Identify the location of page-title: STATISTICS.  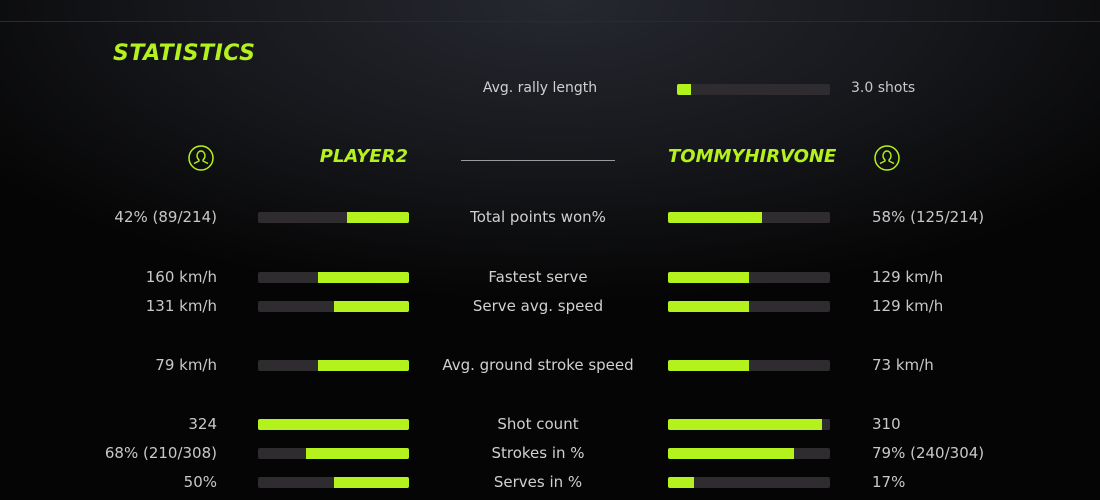
(184, 53).